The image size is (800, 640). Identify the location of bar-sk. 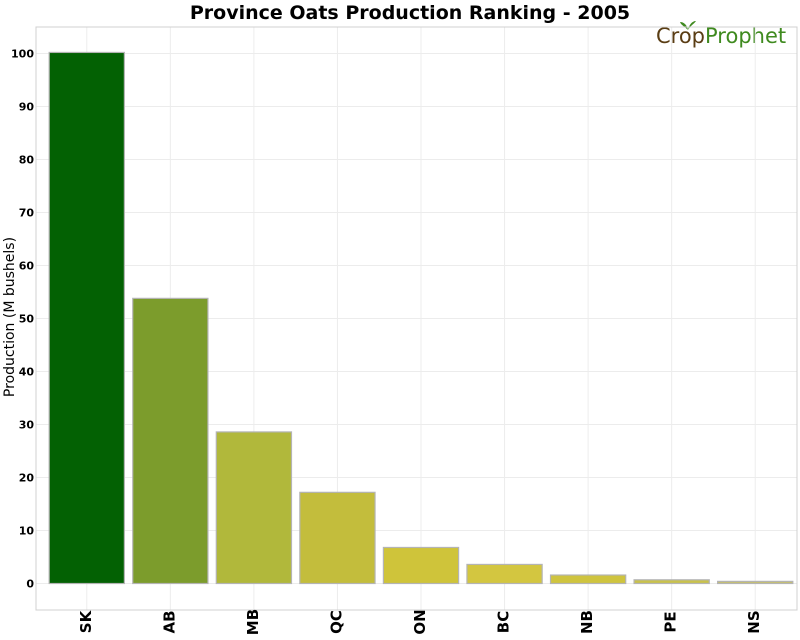
(86, 318).